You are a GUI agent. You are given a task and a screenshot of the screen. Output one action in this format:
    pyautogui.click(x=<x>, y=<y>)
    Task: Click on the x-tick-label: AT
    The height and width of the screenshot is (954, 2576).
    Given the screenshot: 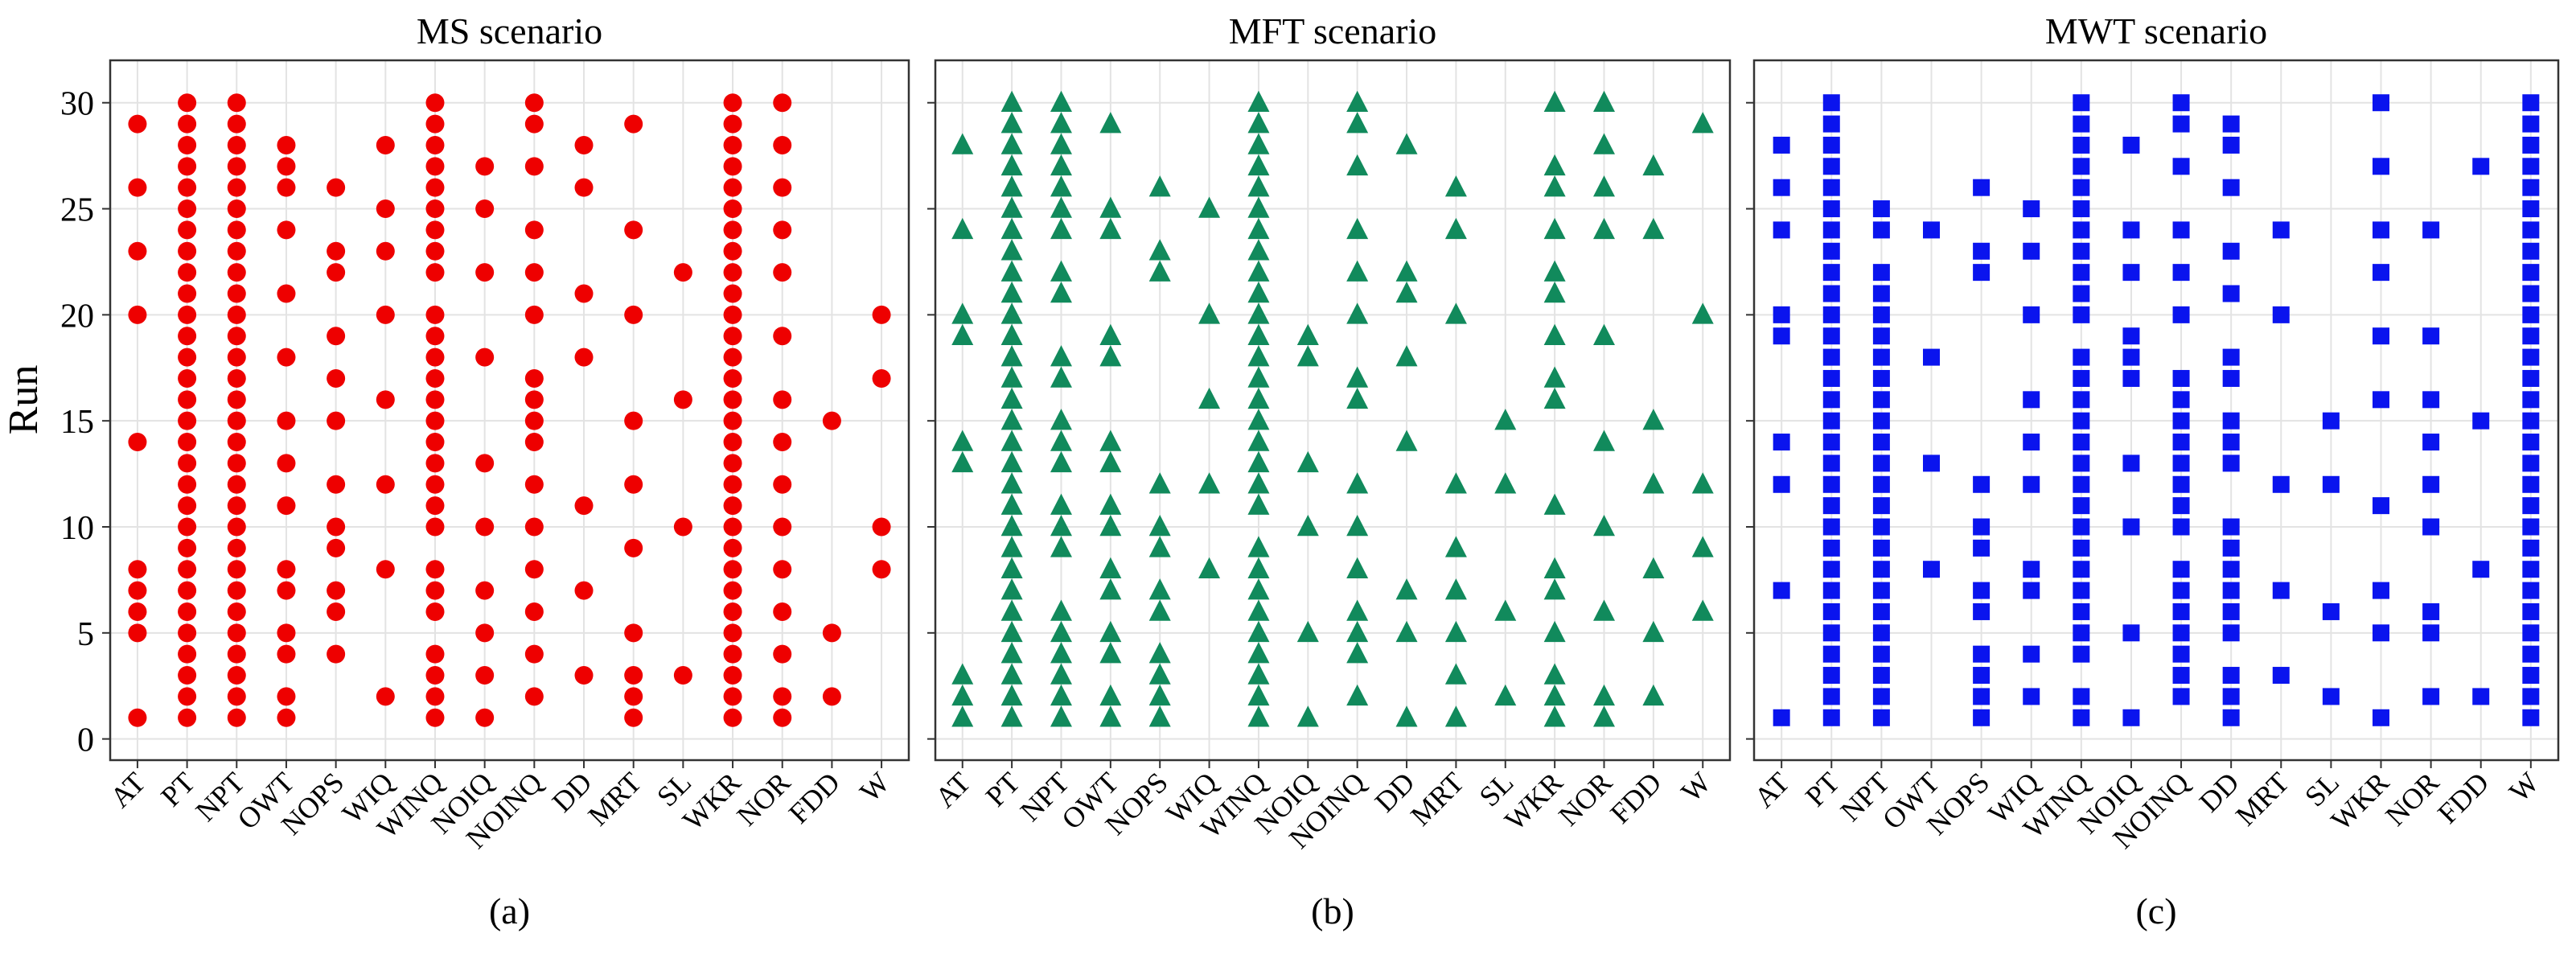 What is the action you would take?
    pyautogui.click(x=952, y=789)
    